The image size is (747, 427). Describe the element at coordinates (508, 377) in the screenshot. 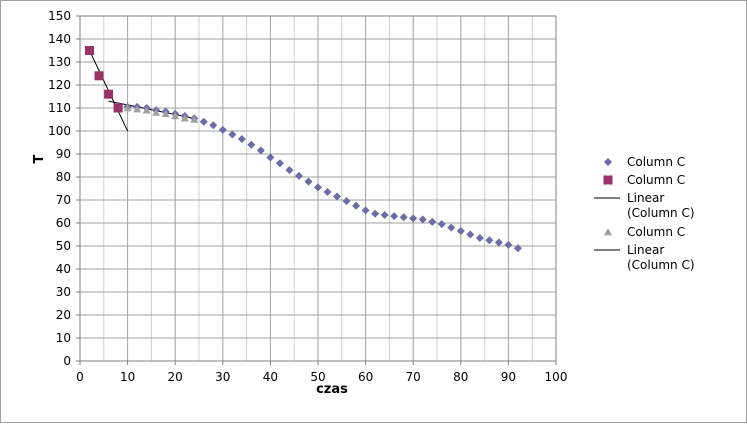

I see `x-tick-label: 90` at that location.